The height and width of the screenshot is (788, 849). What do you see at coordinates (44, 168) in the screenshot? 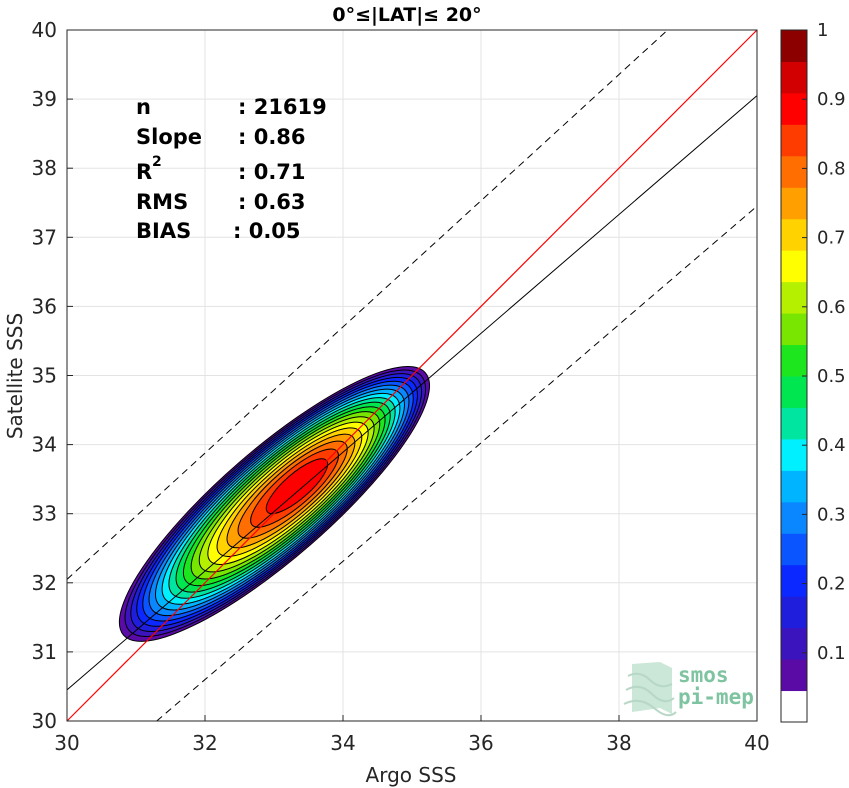
I see `y-tick-label: 38` at bounding box center [44, 168].